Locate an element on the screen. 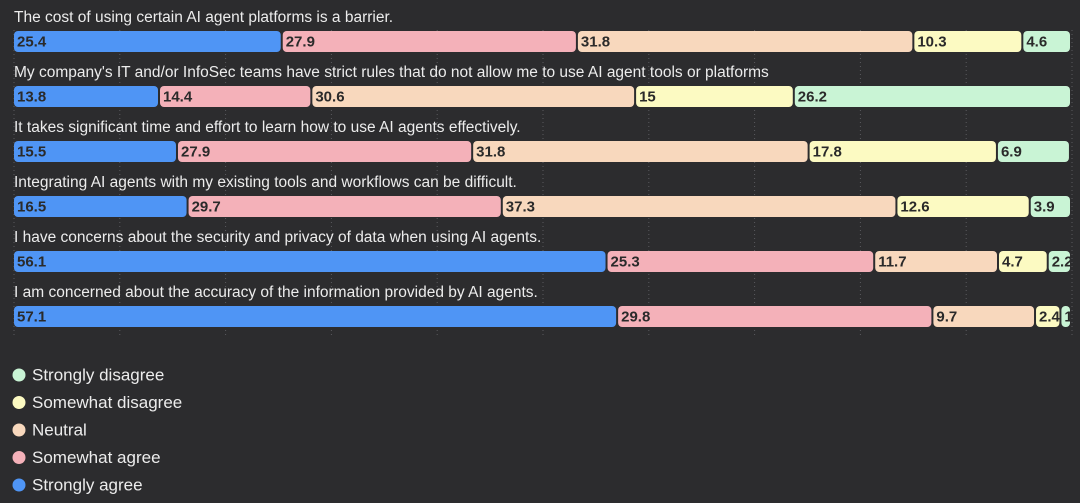 The image size is (1080, 503). value-label: 2.4 is located at coordinates (1050, 316).